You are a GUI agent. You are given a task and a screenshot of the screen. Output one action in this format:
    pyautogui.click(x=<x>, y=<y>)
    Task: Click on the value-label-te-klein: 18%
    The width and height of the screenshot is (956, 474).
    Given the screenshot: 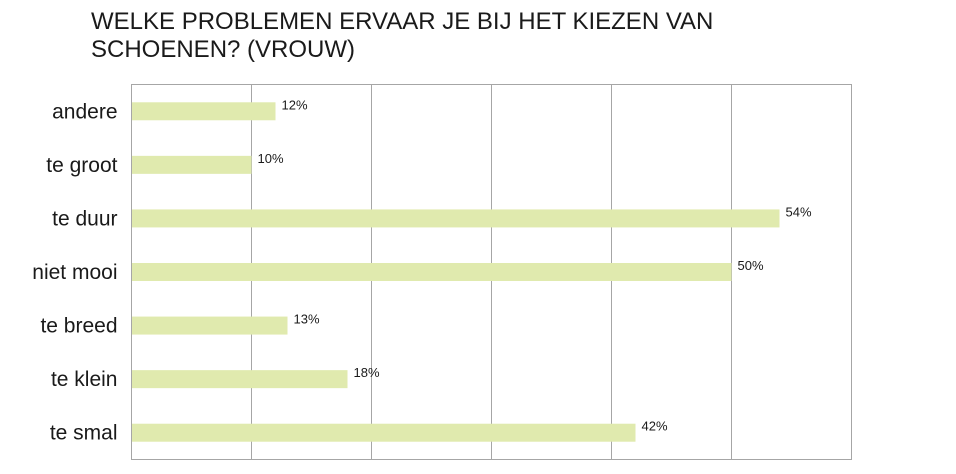 What is the action you would take?
    pyautogui.click(x=367, y=372)
    